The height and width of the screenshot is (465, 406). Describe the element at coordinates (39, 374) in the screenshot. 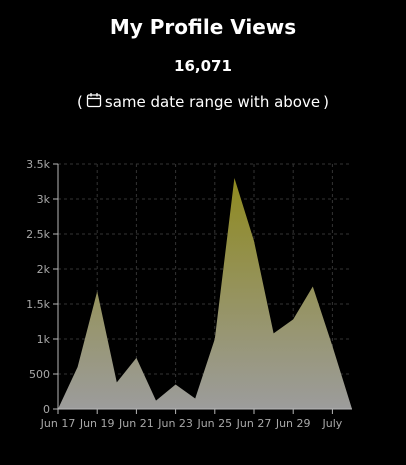

I see `y-tick-label: 500` at that location.